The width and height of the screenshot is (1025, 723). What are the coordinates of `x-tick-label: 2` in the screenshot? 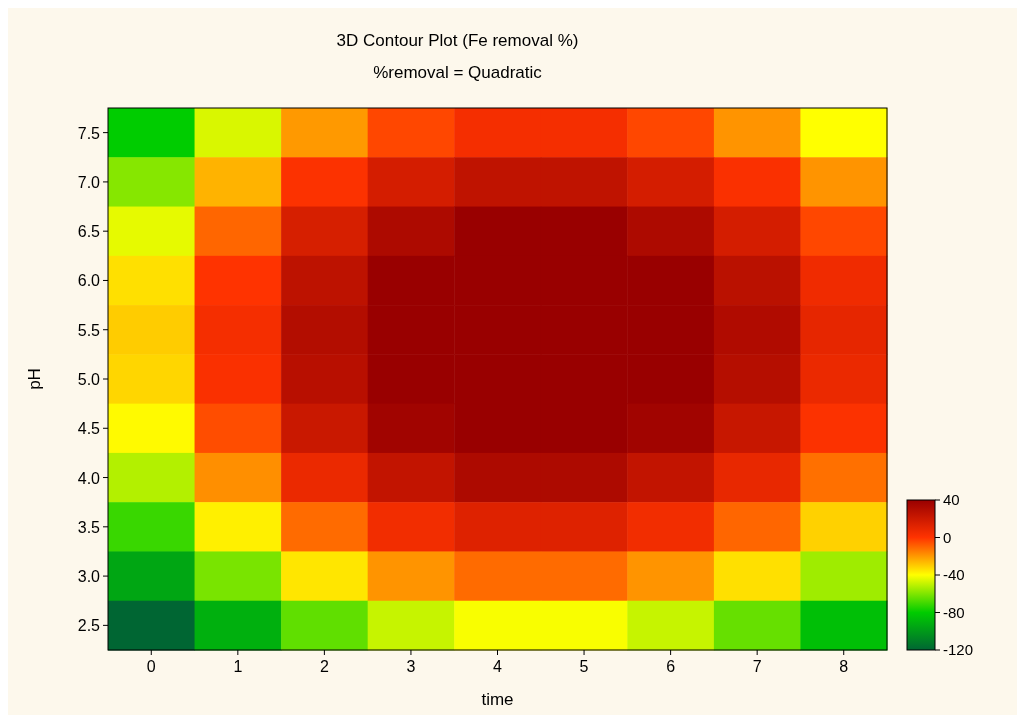 It's located at (324, 666).